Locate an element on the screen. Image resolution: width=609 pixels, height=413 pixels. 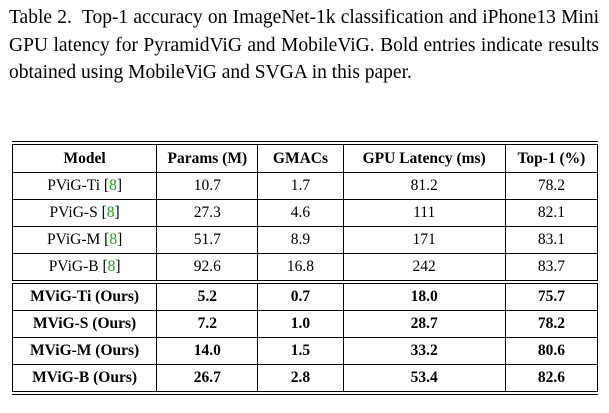
model-name: MViG-S (Ours) is located at coordinates (85, 323).